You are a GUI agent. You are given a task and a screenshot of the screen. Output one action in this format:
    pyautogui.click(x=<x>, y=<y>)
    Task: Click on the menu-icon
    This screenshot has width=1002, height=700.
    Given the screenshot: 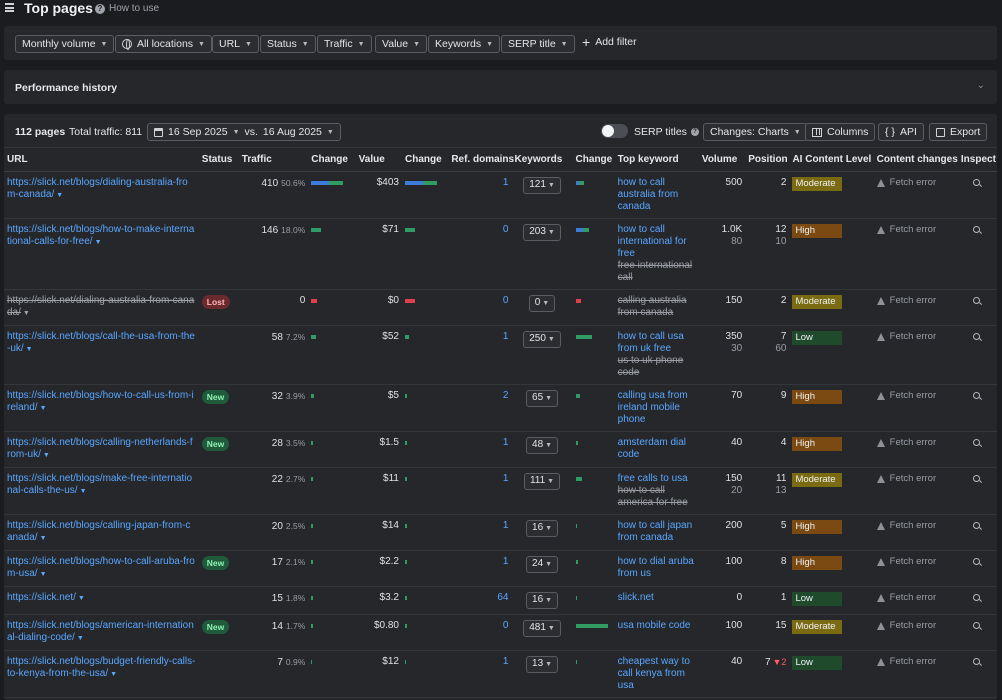 What is the action you would take?
    pyautogui.click(x=9, y=7)
    